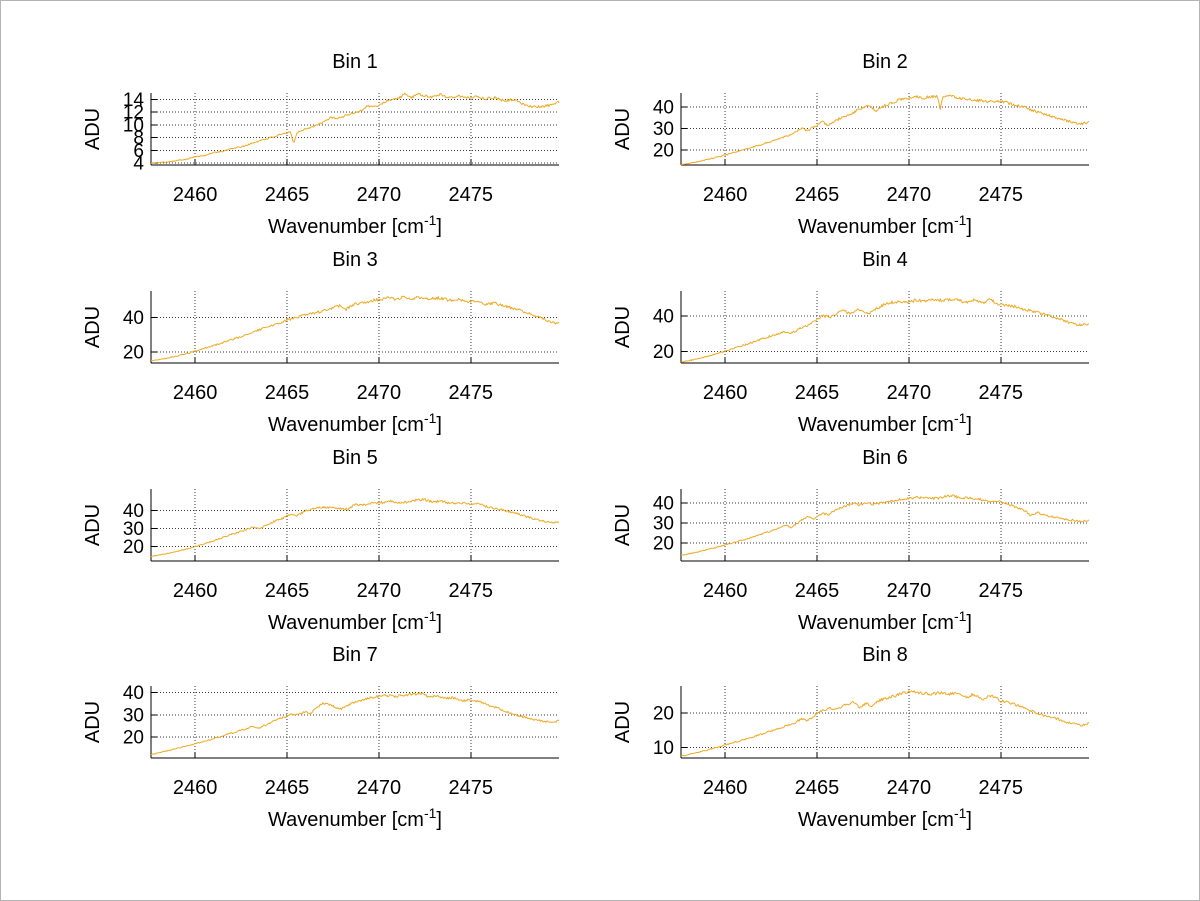  I want to click on subplot-title: Bin 6, so click(885, 458).